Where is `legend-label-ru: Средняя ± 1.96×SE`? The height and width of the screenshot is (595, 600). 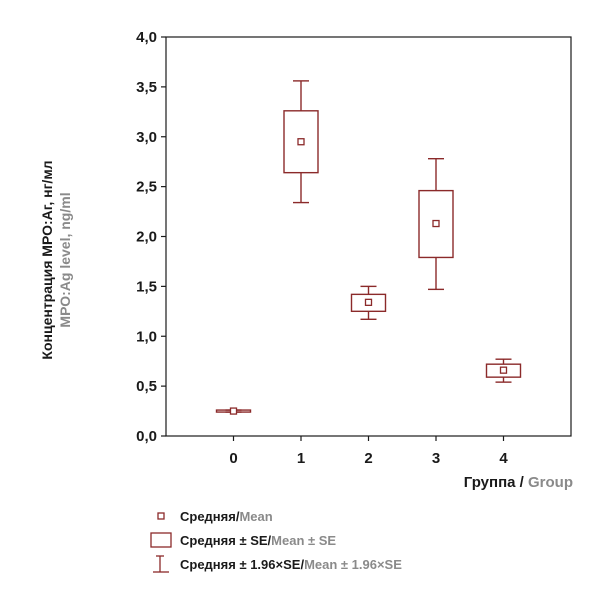
legend-label-ru: Средняя ± 1.96×SE is located at coordinates (240, 564).